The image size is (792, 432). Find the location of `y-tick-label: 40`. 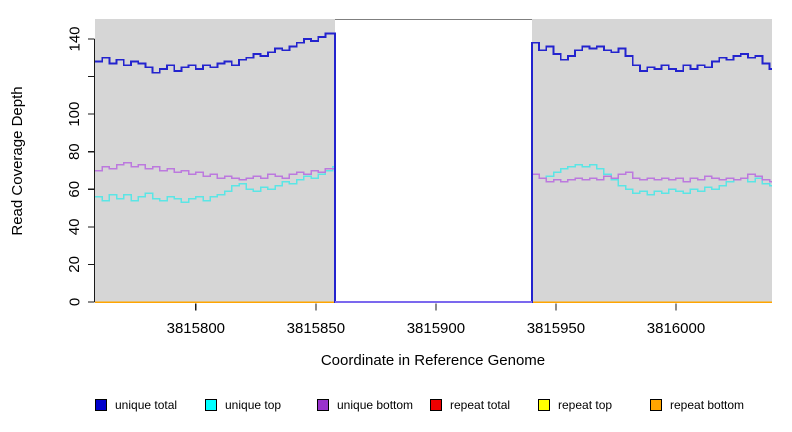

y-tick-label: 40 is located at coordinates (74, 227).